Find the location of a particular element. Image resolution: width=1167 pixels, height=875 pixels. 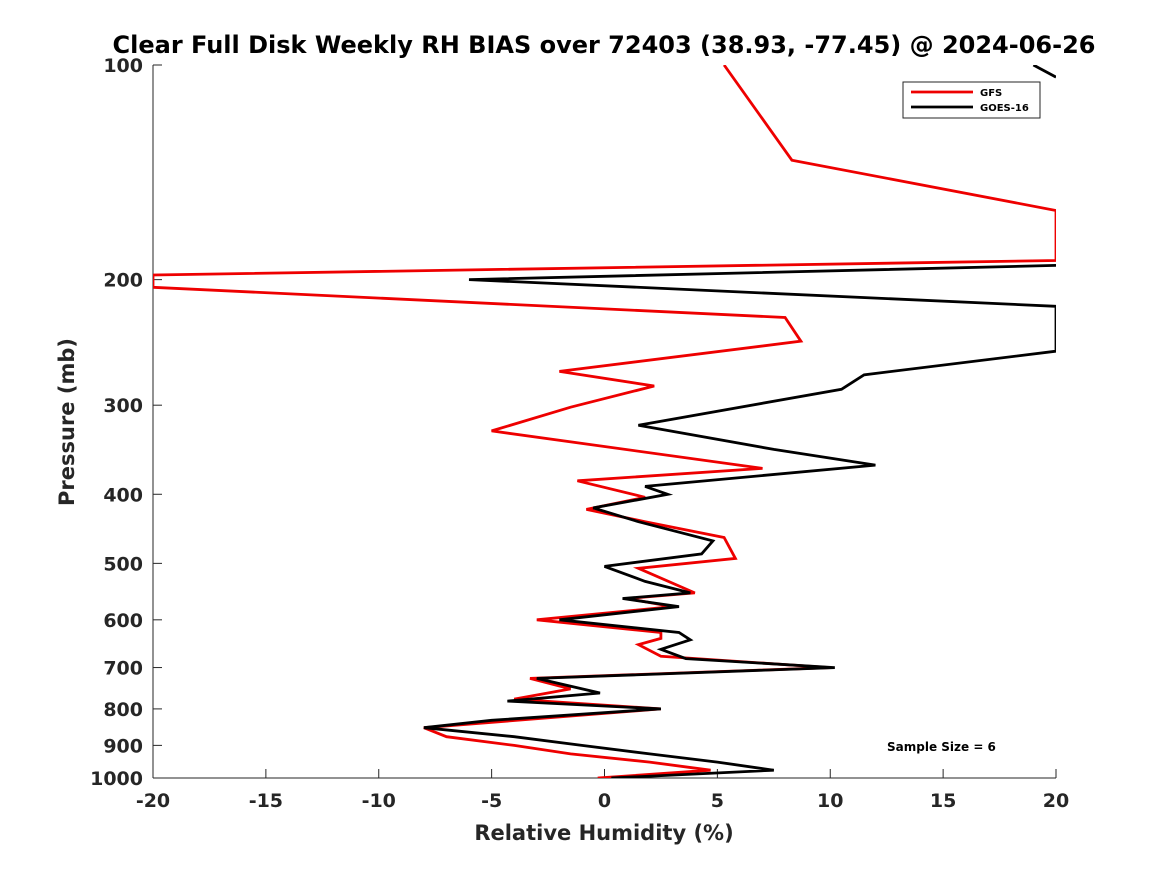

legend-label: GOES-16 is located at coordinates (1004, 108).